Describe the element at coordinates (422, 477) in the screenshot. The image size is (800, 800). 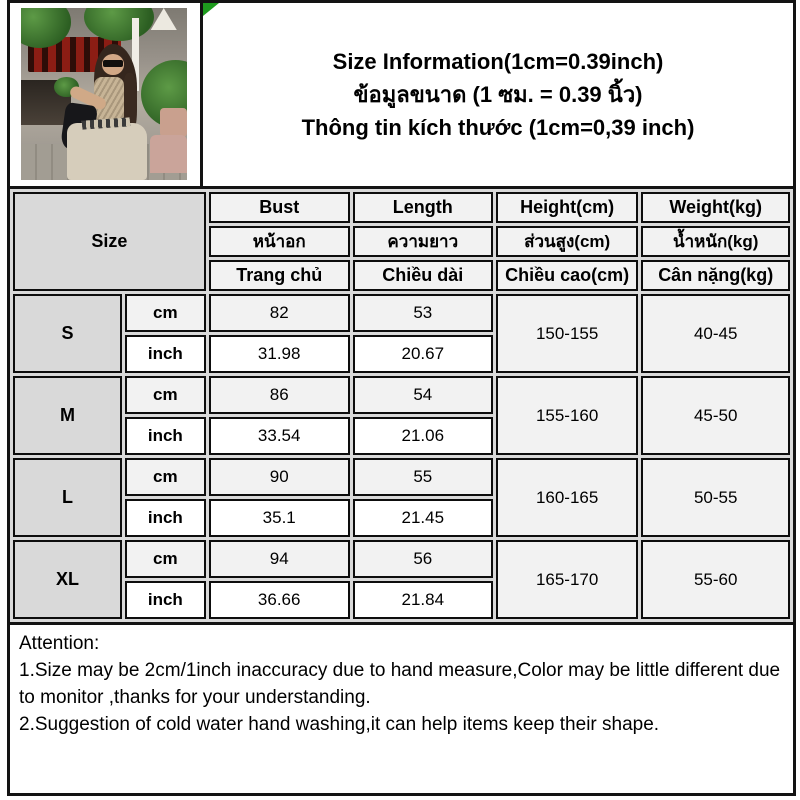
I see `length-cm-cell: 55` at that location.